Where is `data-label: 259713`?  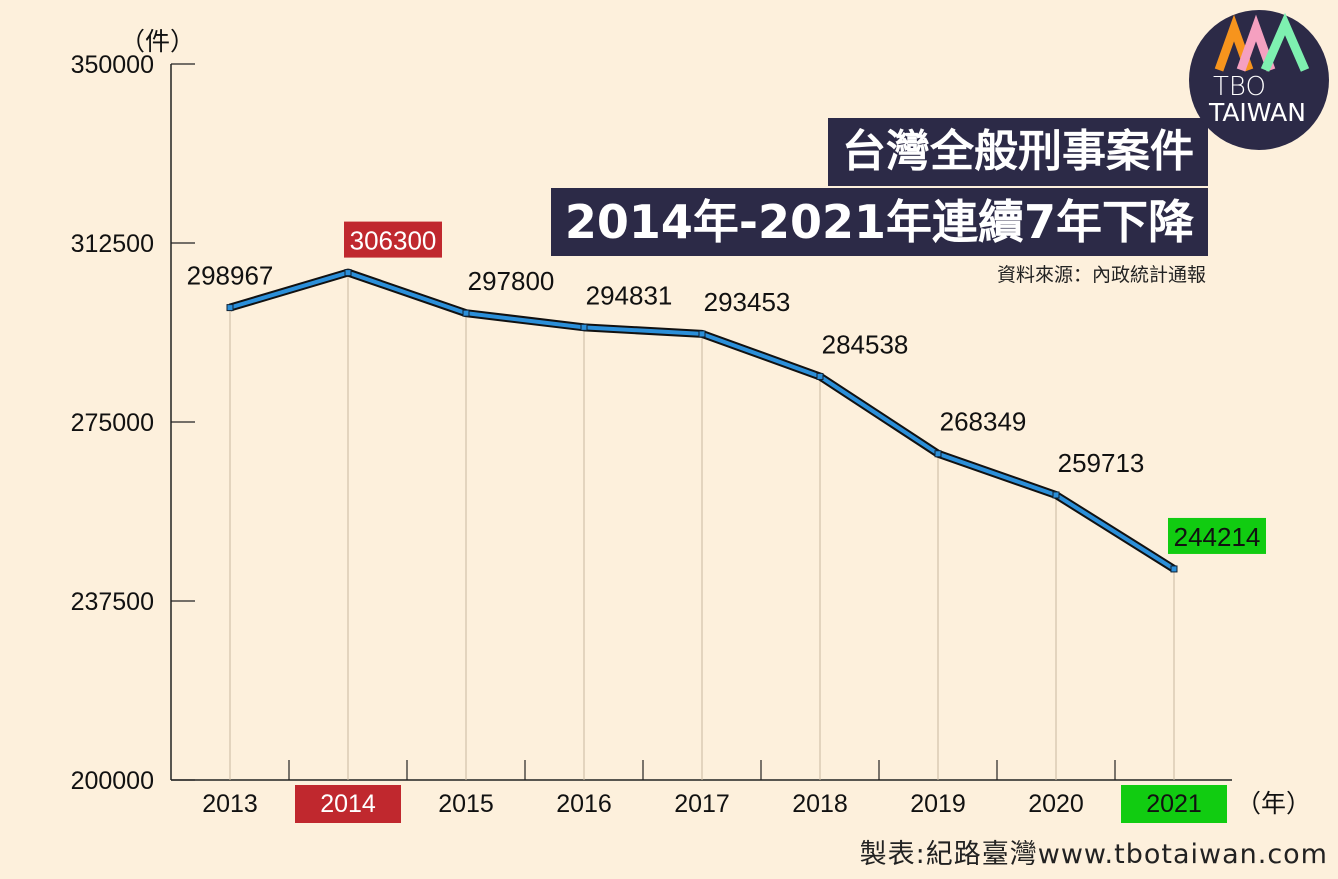 data-label: 259713 is located at coordinates (1101, 463).